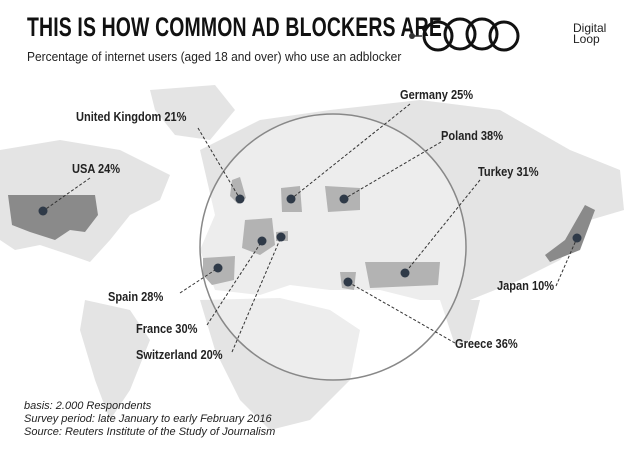  I want to click on label-turkey: Turkey 31%, so click(508, 171).